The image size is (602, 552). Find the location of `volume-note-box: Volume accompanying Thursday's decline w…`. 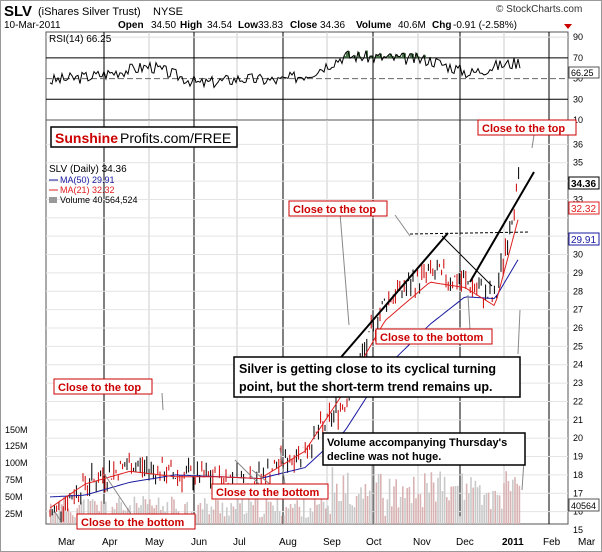

volume-note-box: Volume accompanying Thursday's decline w… is located at coordinates (424, 449).